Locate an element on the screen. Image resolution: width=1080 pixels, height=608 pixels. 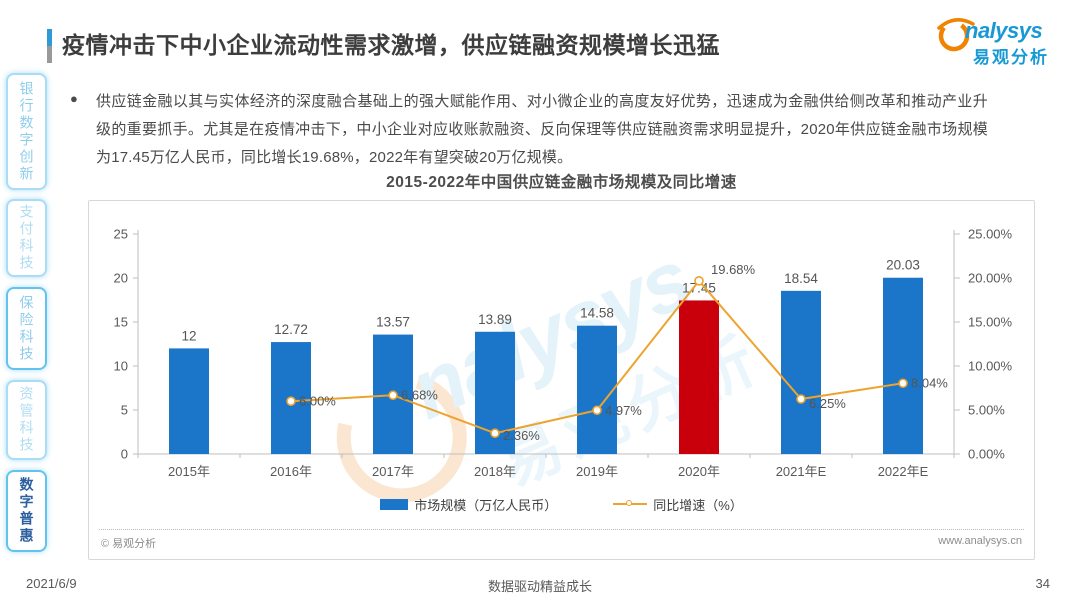
left-axis-tick: 5 is located at coordinates (124, 410).